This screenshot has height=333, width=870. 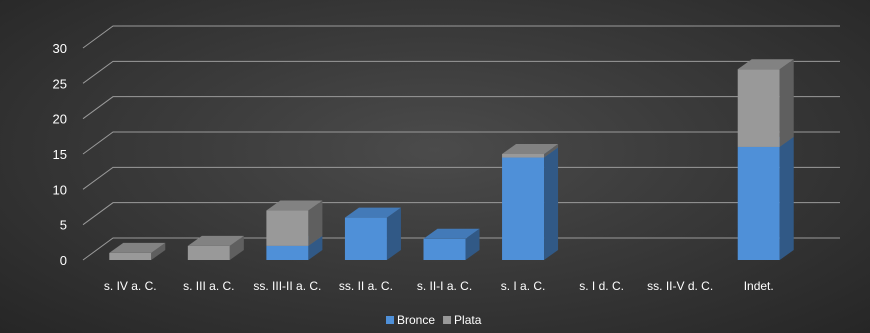 What do you see at coordinates (444, 286) in the screenshot?
I see `x-category-label: s. II-I a. C.` at bounding box center [444, 286].